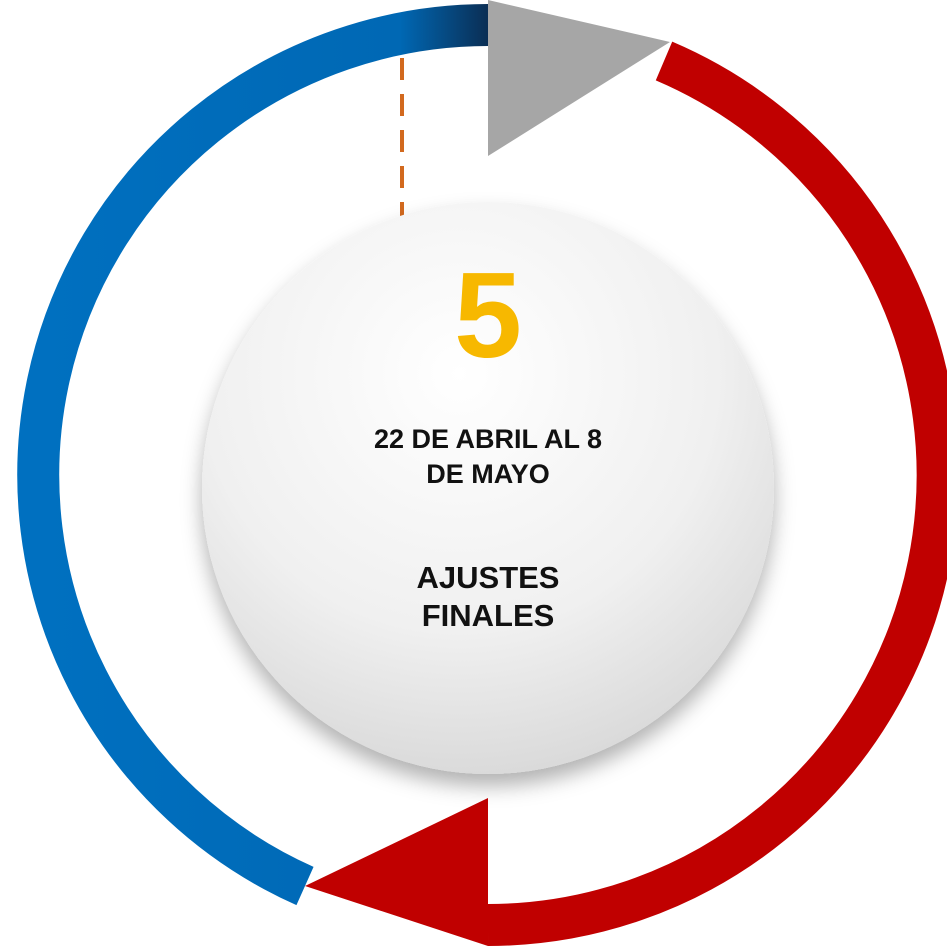 This screenshot has width=947, height=951. Describe the element at coordinates (488, 577) in the screenshot. I see `title-line: AJUSTES` at that location.